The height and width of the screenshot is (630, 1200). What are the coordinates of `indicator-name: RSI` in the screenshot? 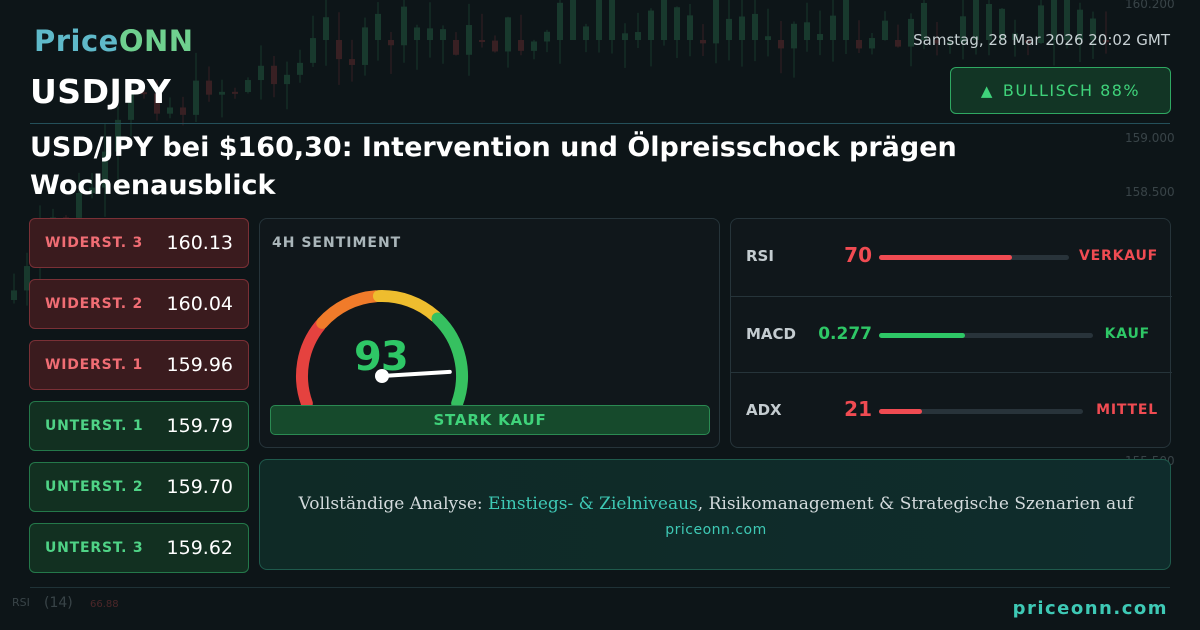 It's located at (760, 256).